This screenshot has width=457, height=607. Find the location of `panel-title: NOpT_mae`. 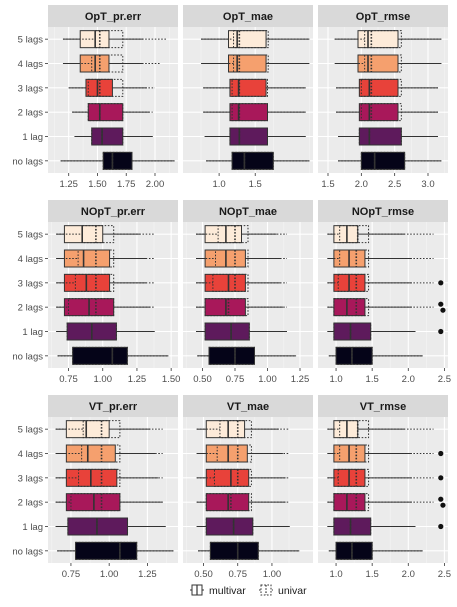

panel-title: NOpT_mae is located at coordinates (248, 212).